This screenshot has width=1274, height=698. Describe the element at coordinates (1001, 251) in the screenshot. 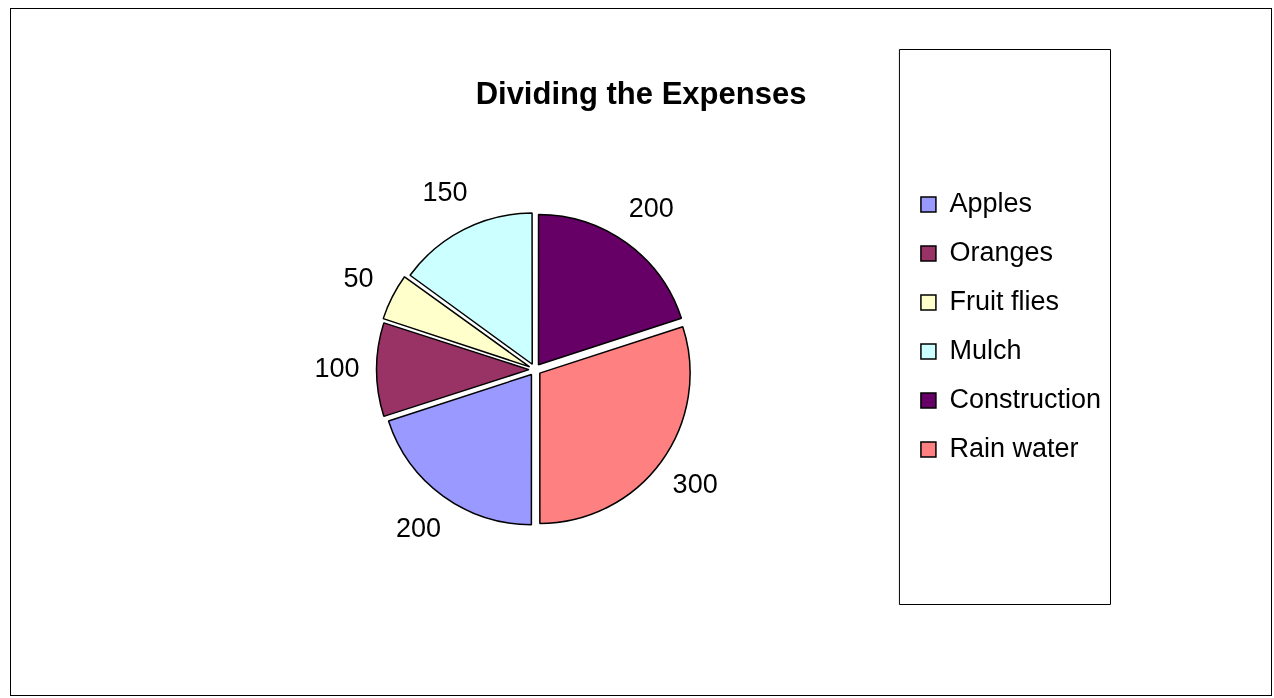

I see `legend-label: Oranges` at that location.